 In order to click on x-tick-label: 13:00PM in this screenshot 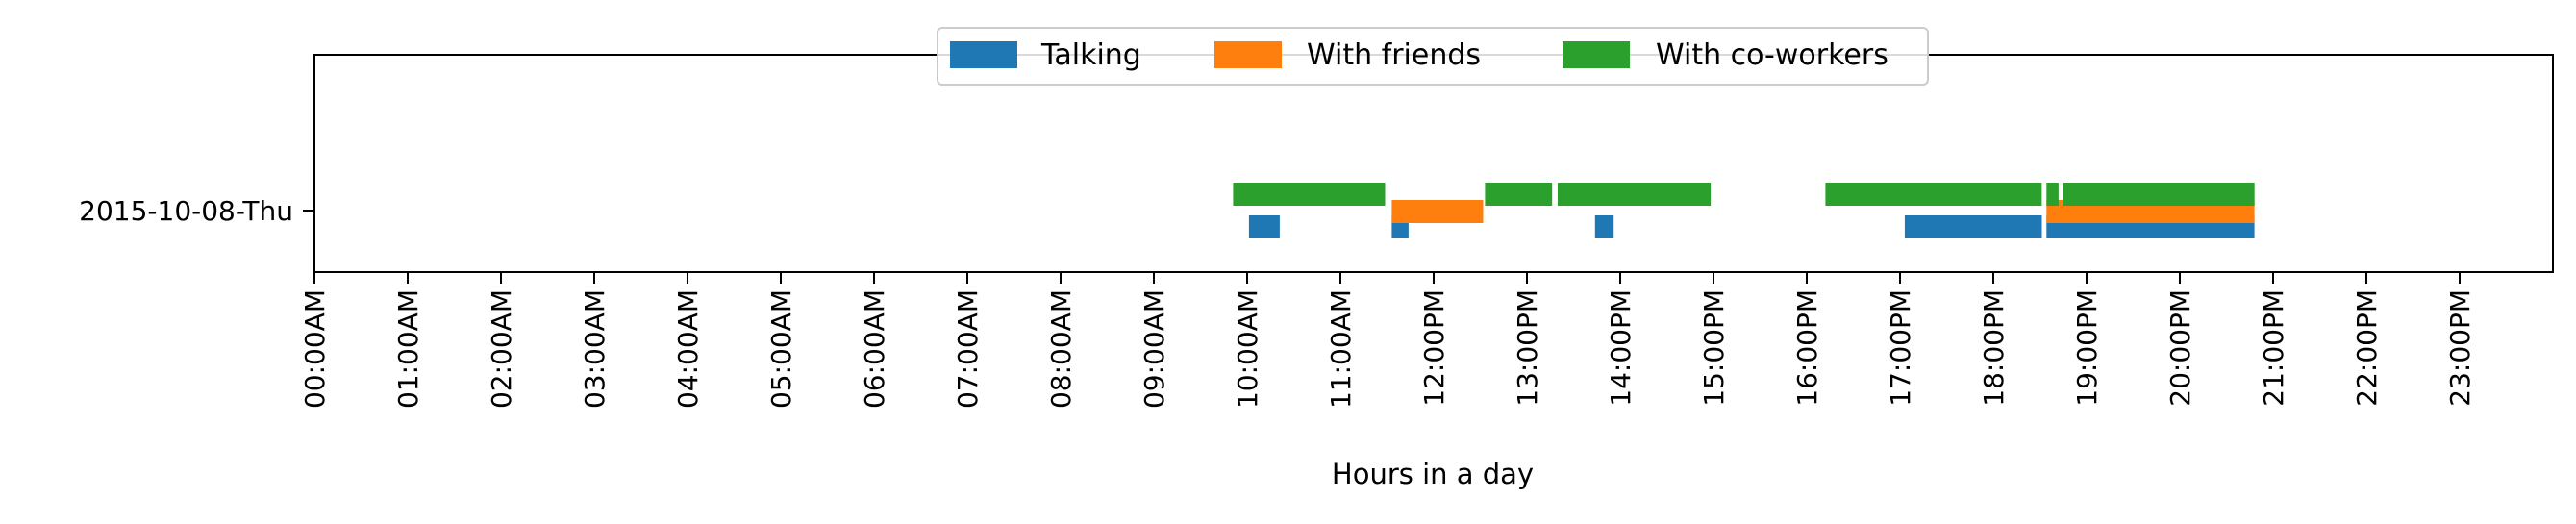, I will do `click(1527, 348)`.